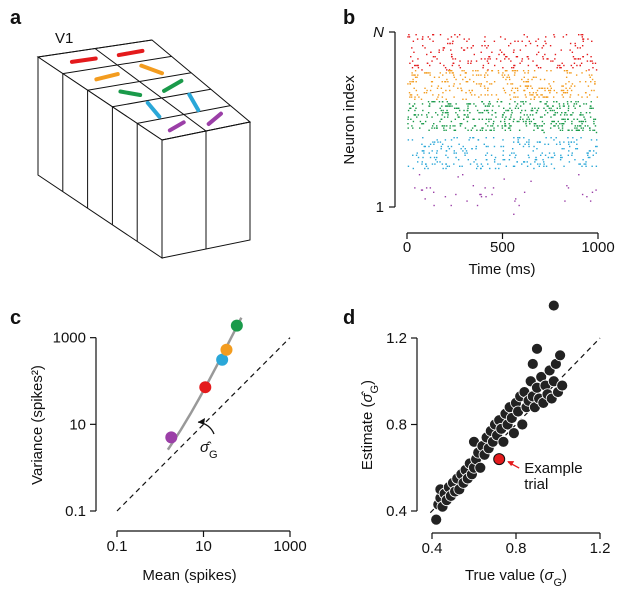  What do you see at coordinates (536, 484) in the screenshot?
I see `annotation: trial` at bounding box center [536, 484].